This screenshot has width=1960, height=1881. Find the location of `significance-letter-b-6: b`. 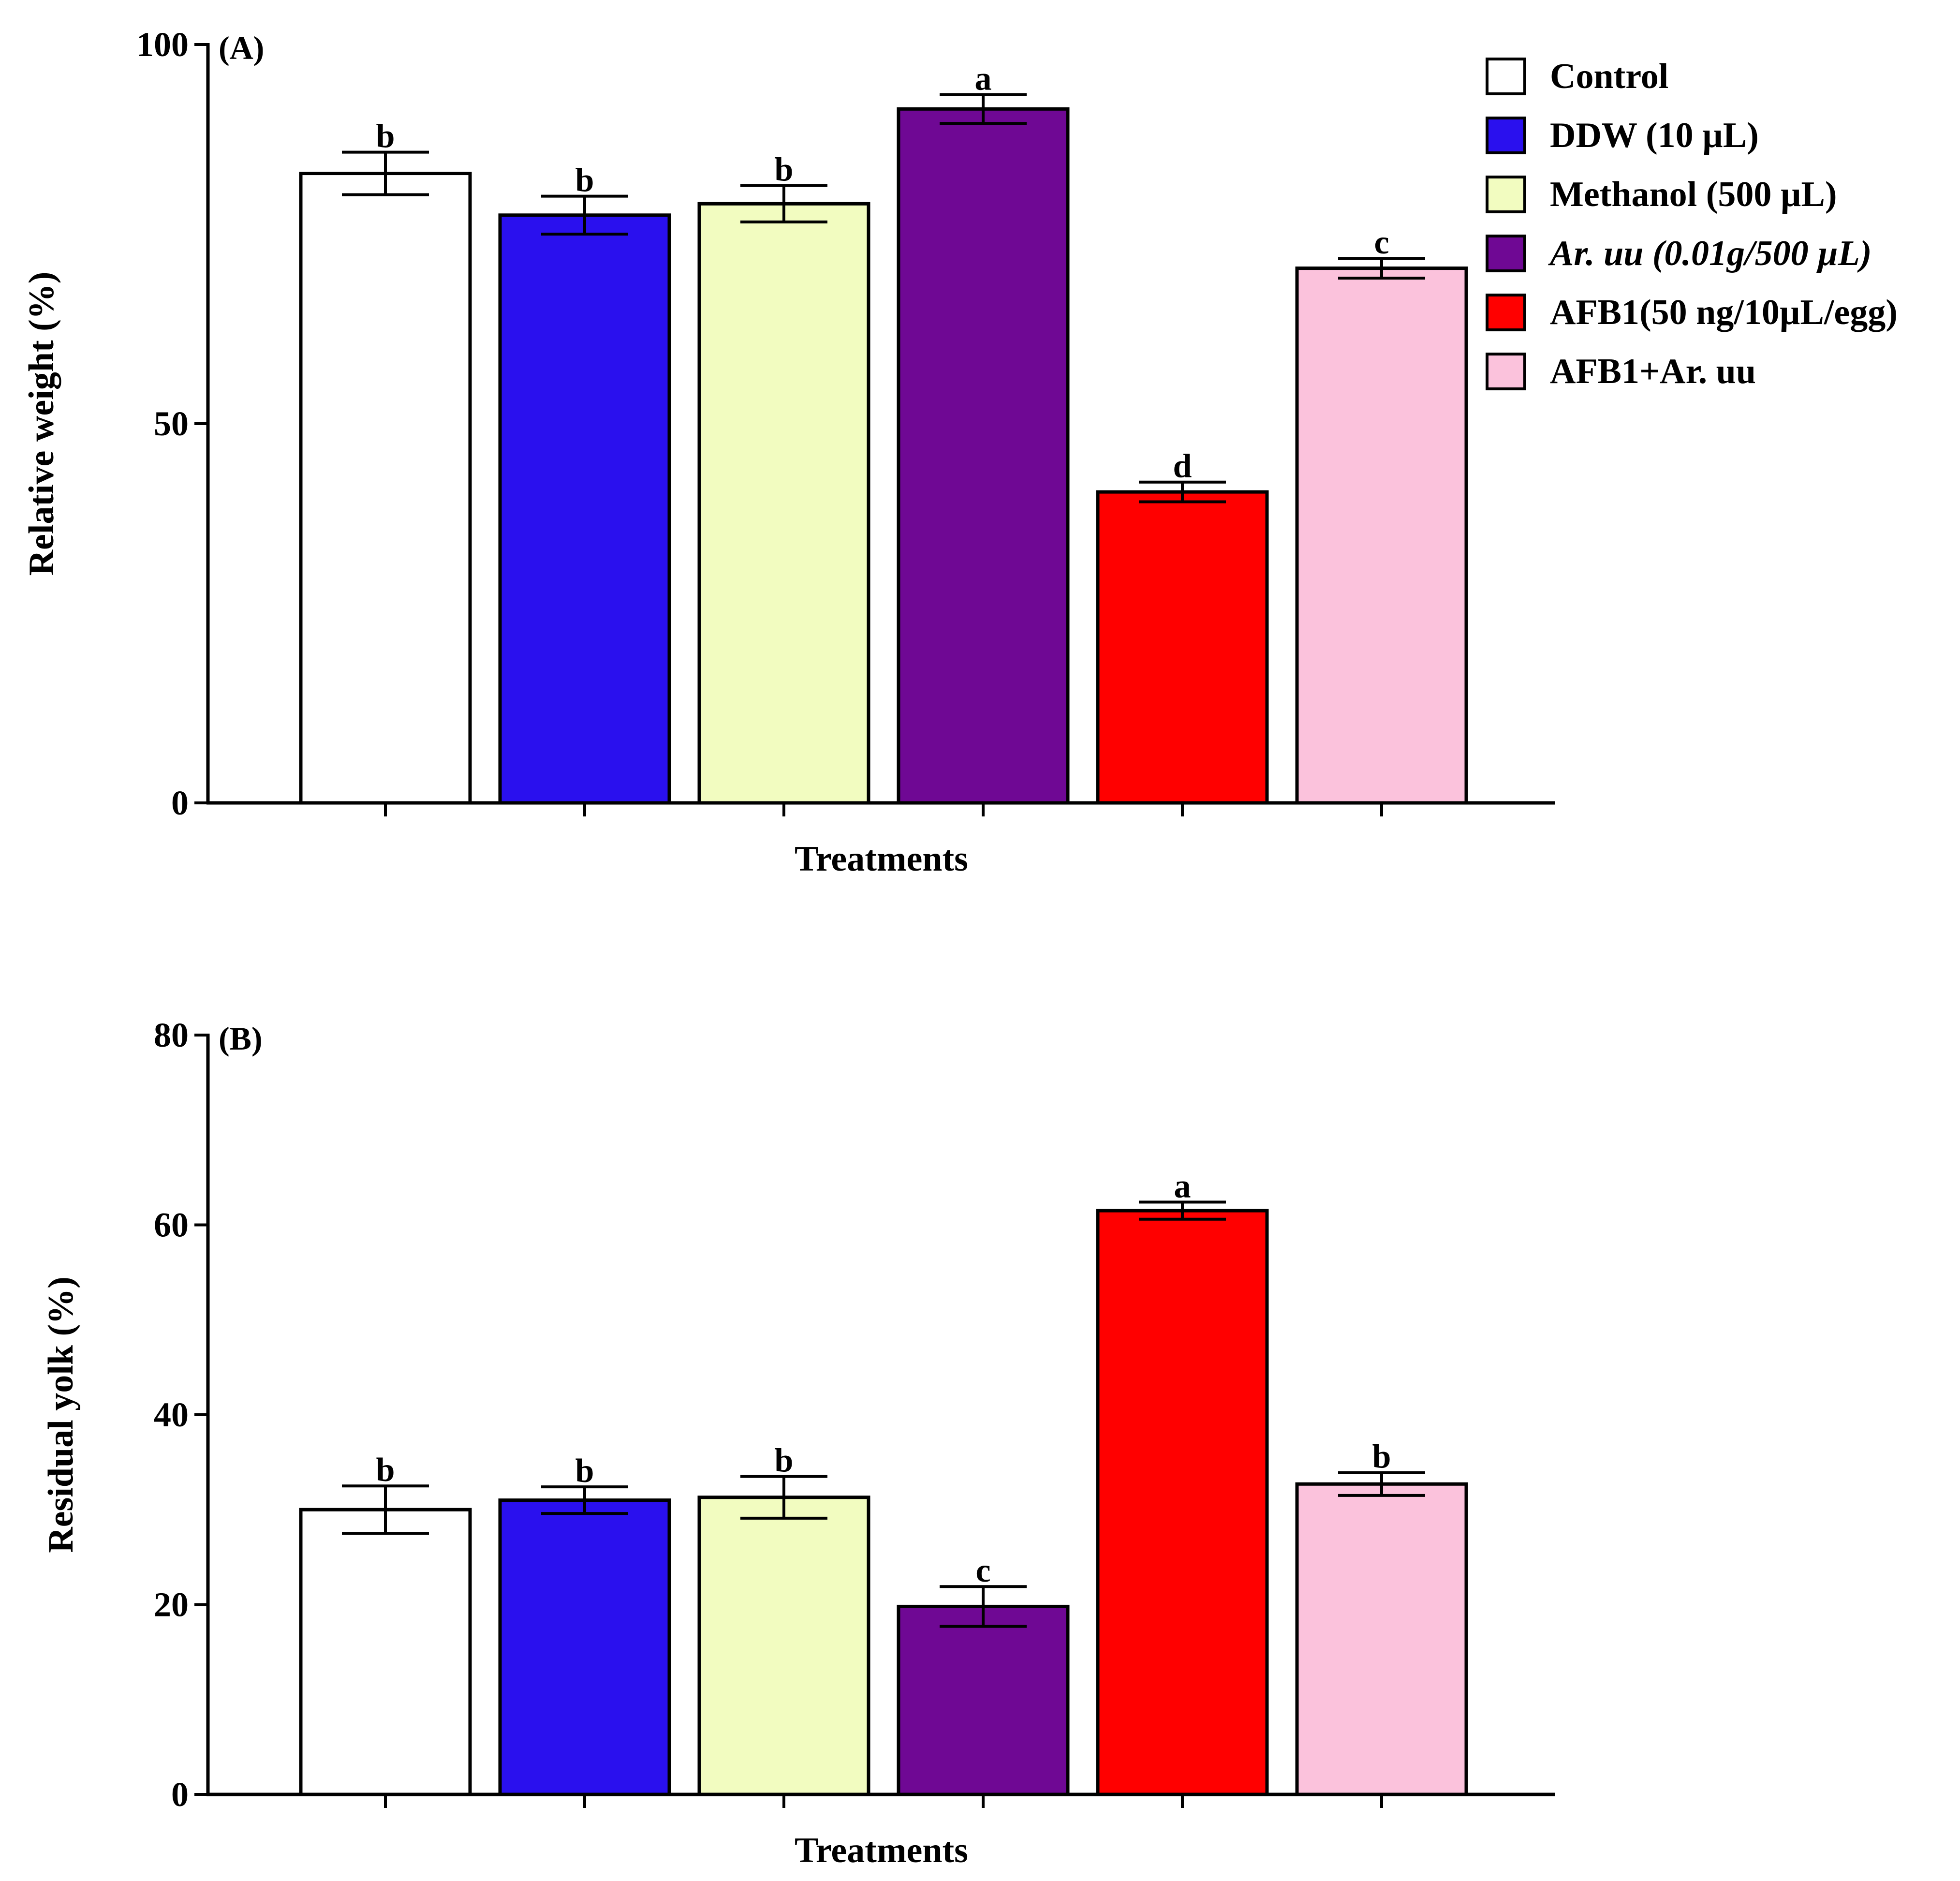

significance-letter-b-6: b is located at coordinates (1381, 1457).